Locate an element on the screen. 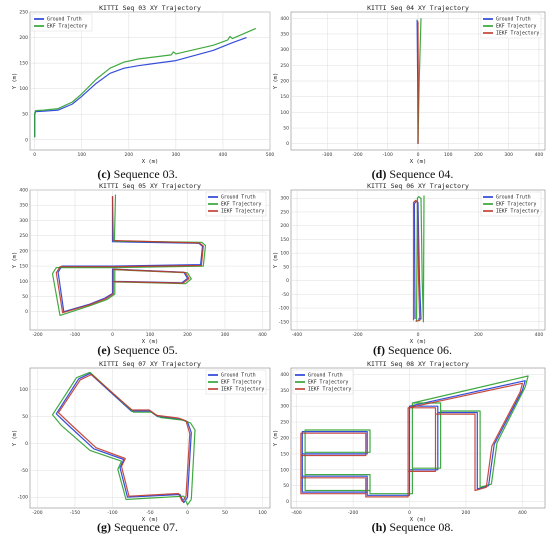 Image resolution: width=550 pixels, height=539 pixels. plot-area is located at coordinates (150, 81).